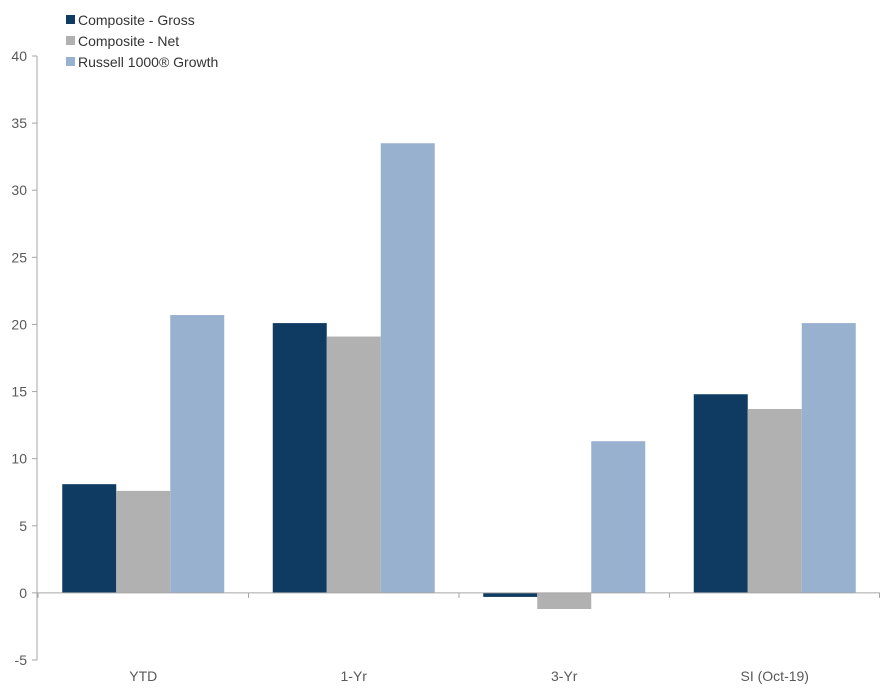  What do you see at coordinates (19, 190) in the screenshot?
I see `y-tick-label: 30` at bounding box center [19, 190].